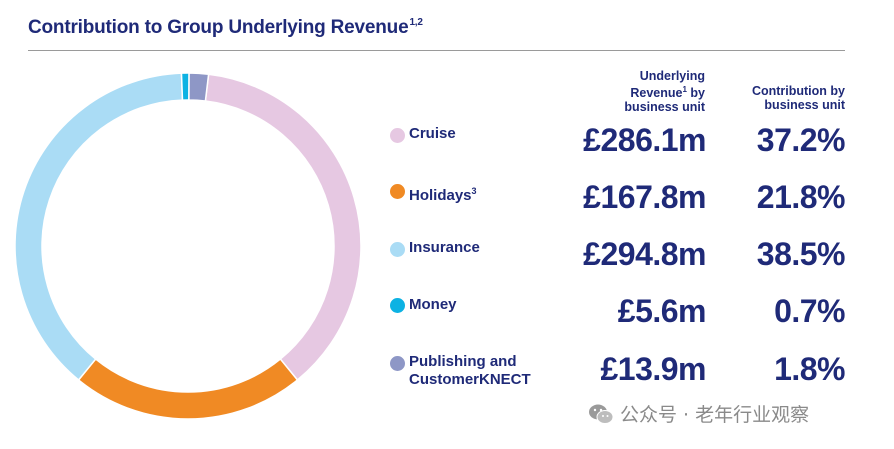 This screenshot has height=449, width=894. I want to click on legend-swatch-money, so click(397, 305).